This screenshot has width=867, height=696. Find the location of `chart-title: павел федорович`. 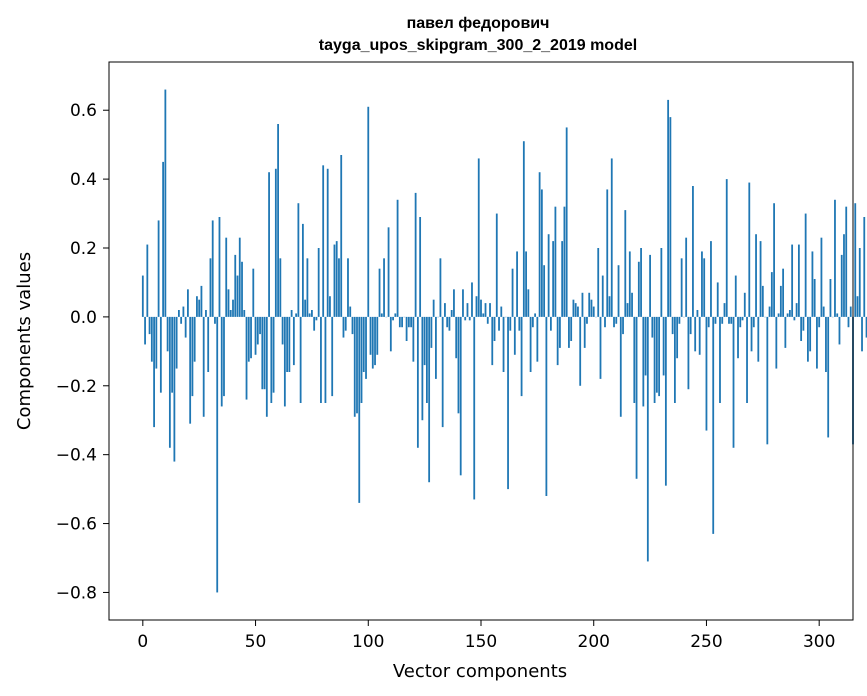

chart-title: павел федорович is located at coordinates (478, 23).